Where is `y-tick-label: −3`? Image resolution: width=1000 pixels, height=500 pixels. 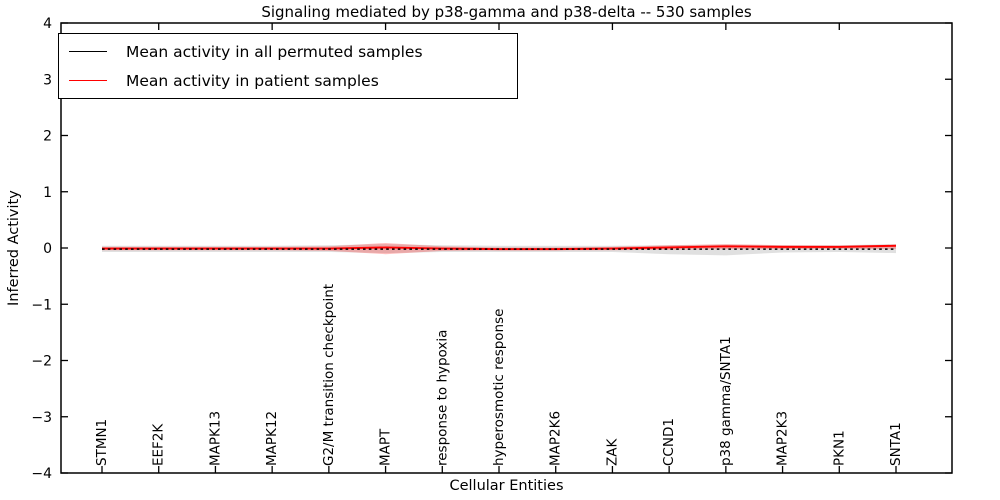
y-tick-label: −3 is located at coordinates (41, 418).